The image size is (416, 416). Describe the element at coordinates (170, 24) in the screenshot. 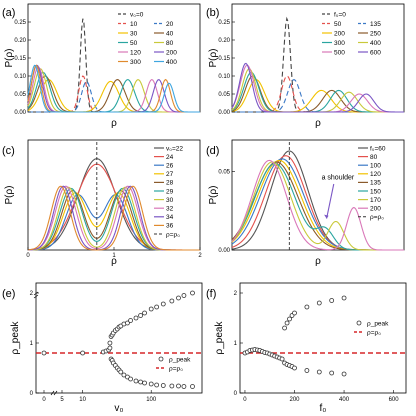

I see `legend-label-a-2: 20` at that location.